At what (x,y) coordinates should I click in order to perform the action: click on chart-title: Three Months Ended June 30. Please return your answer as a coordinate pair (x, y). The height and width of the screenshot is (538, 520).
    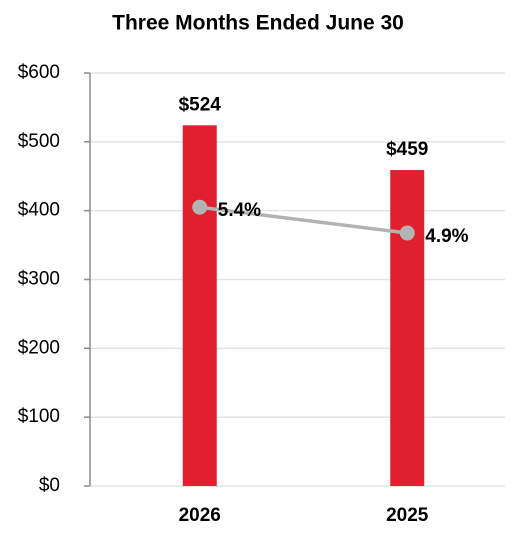
    Looking at the image, I should click on (258, 23).